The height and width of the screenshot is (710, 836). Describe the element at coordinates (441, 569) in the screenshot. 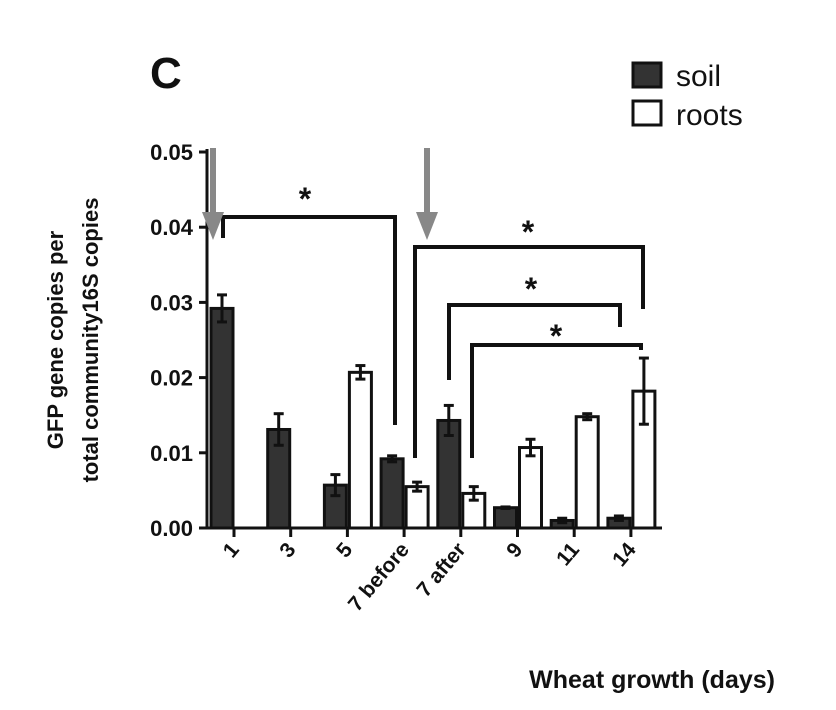

I see `x-tick-label: 7 after` at that location.